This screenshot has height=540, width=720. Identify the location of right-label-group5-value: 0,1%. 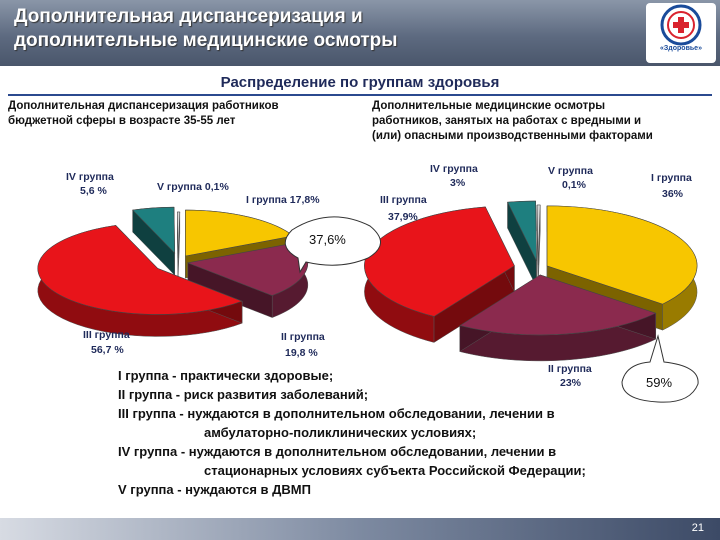
(574, 185).